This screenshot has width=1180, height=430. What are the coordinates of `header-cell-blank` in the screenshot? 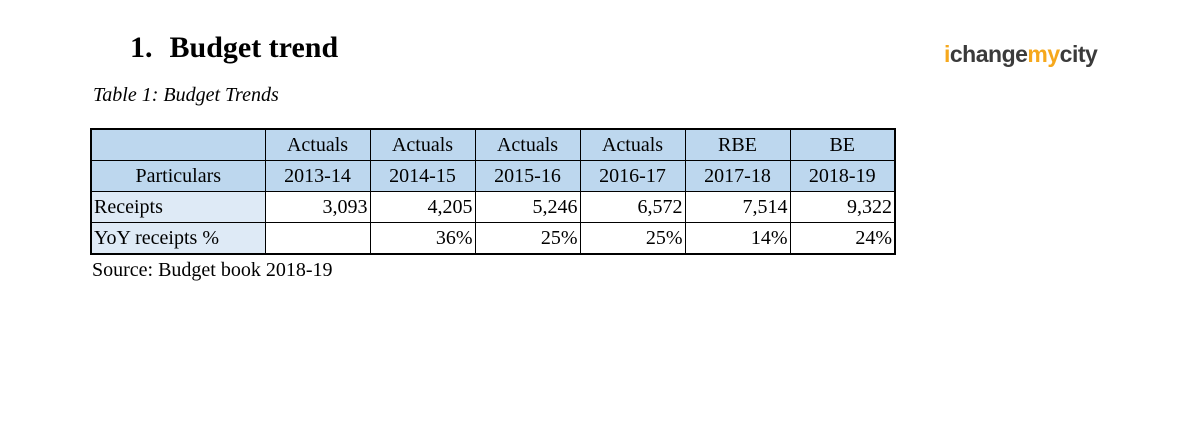 It's located at (178, 144).